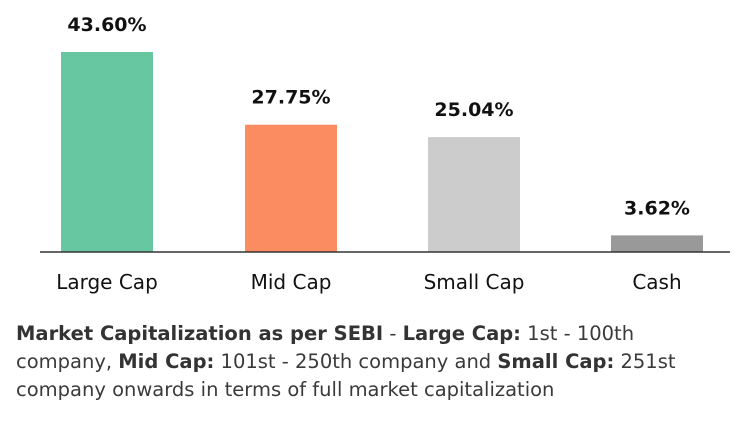  What do you see at coordinates (166, 361) in the screenshot?
I see `footnote-mid-cap-label: Mid Cap:` at bounding box center [166, 361].